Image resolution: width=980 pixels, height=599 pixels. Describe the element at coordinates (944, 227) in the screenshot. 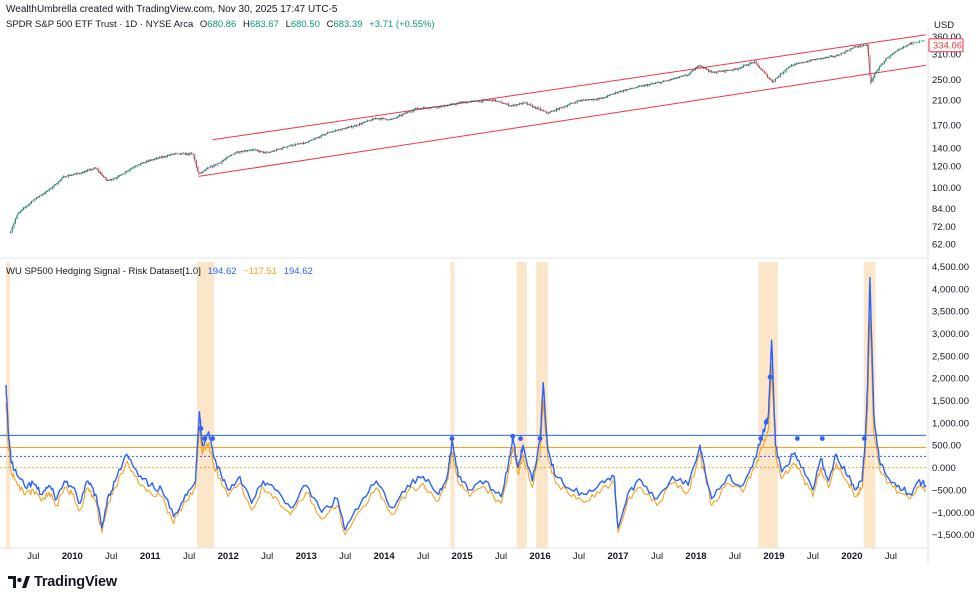

I see `price-tick-label: 72.00` at that location.